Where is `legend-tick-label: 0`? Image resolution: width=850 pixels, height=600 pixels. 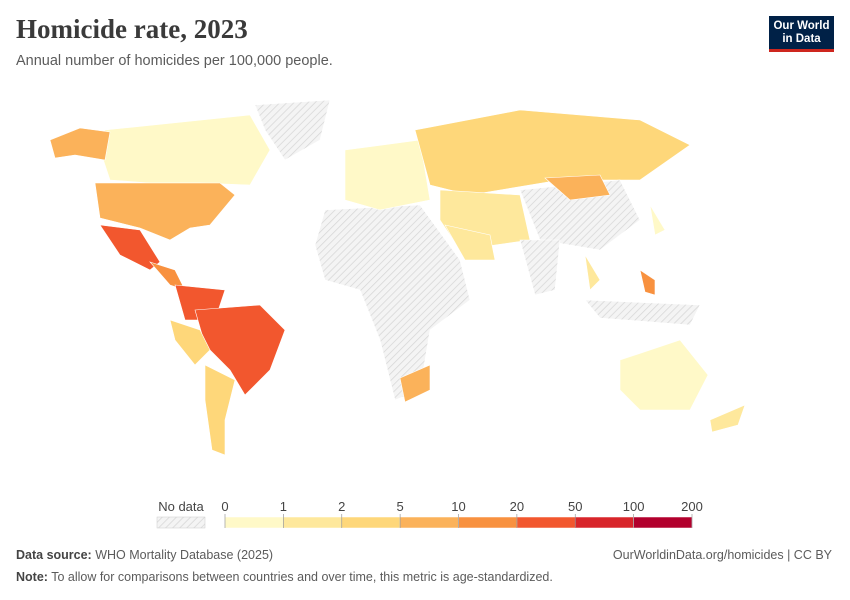
legend-tick-label: 0 is located at coordinates (224, 506).